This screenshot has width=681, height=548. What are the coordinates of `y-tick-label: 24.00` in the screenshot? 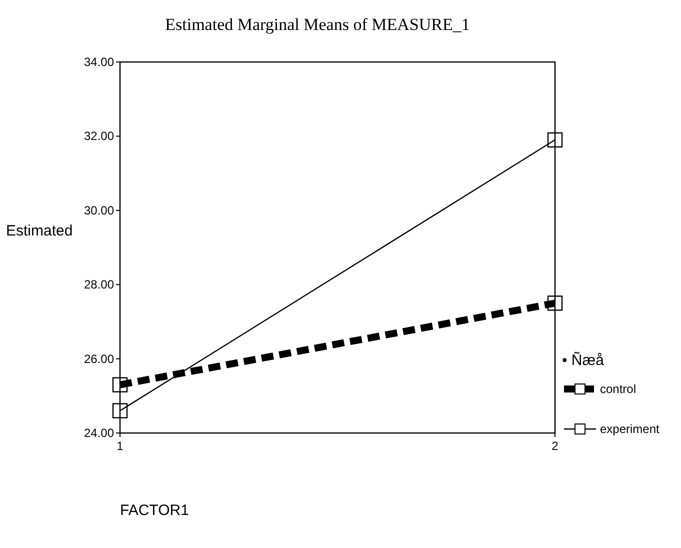 It's located at (99, 433).